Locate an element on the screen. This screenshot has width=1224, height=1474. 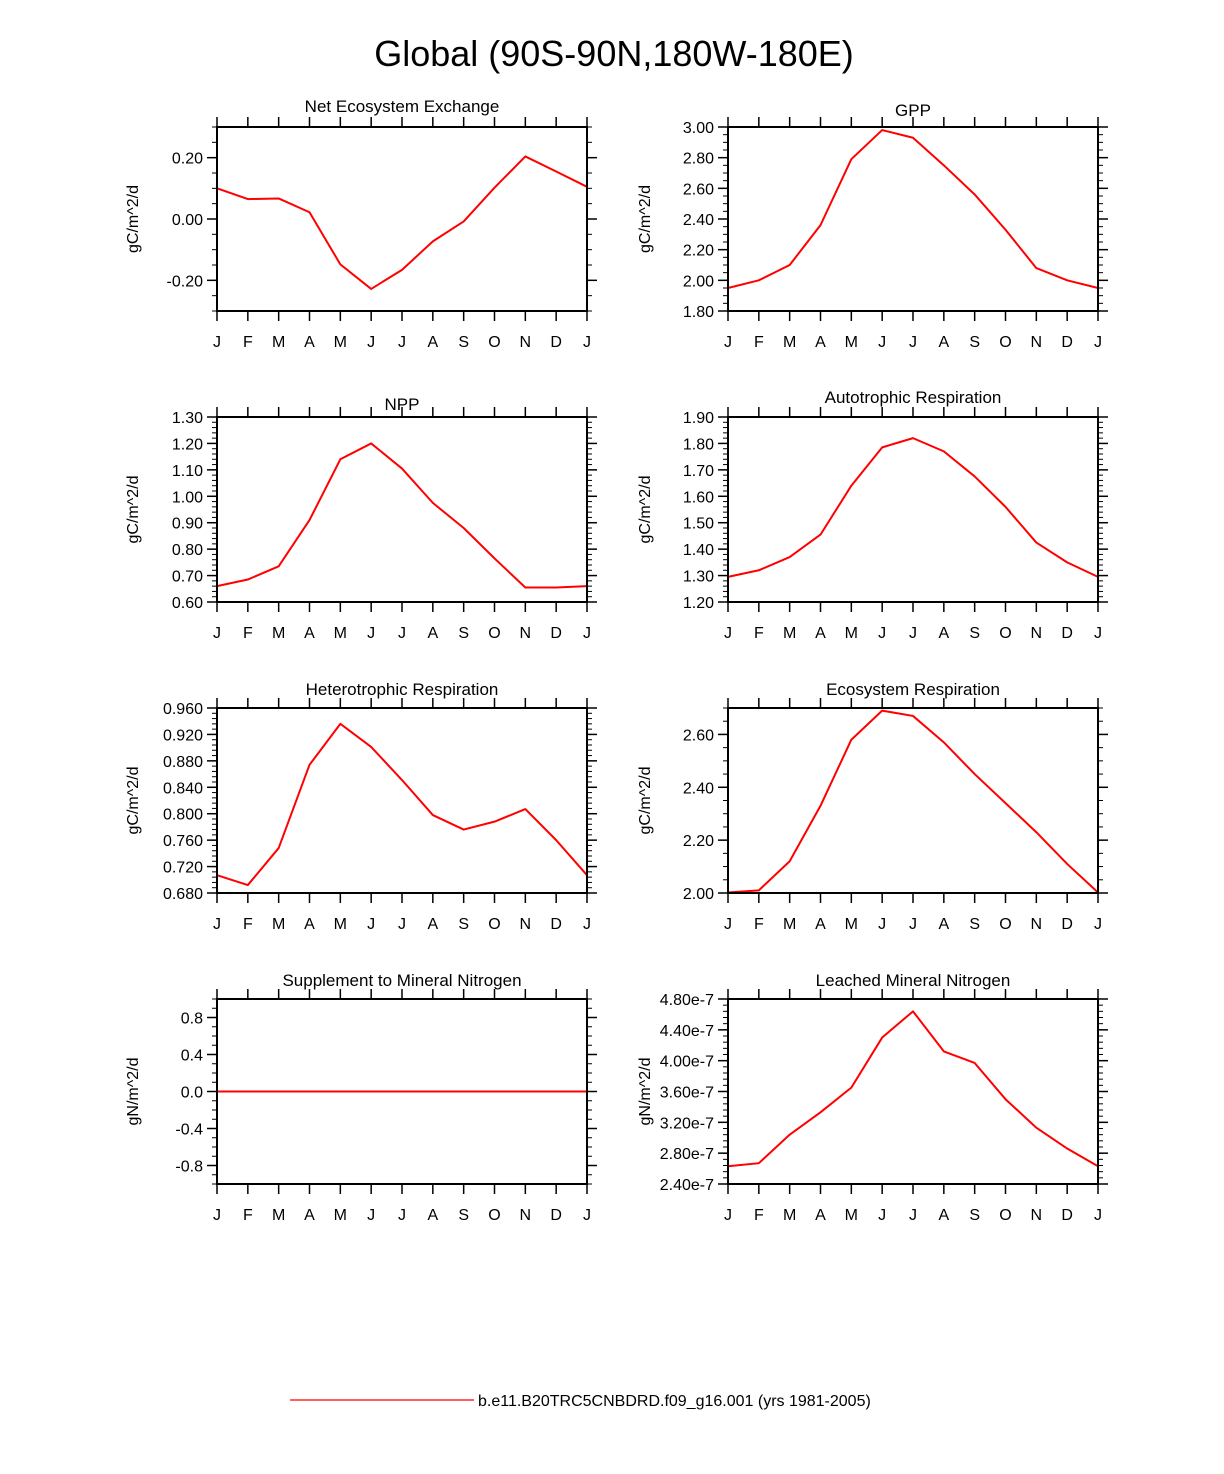
y-tick-label: -0.20 is located at coordinates (185, 281).